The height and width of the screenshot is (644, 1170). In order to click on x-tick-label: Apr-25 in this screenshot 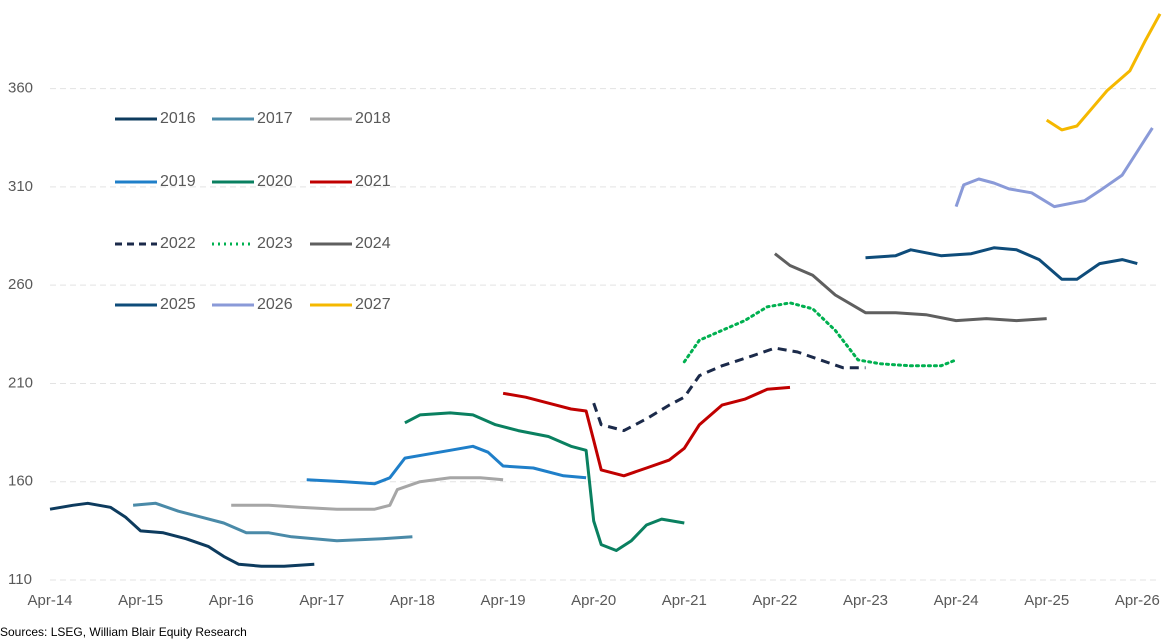, I will do `click(1046, 600)`.